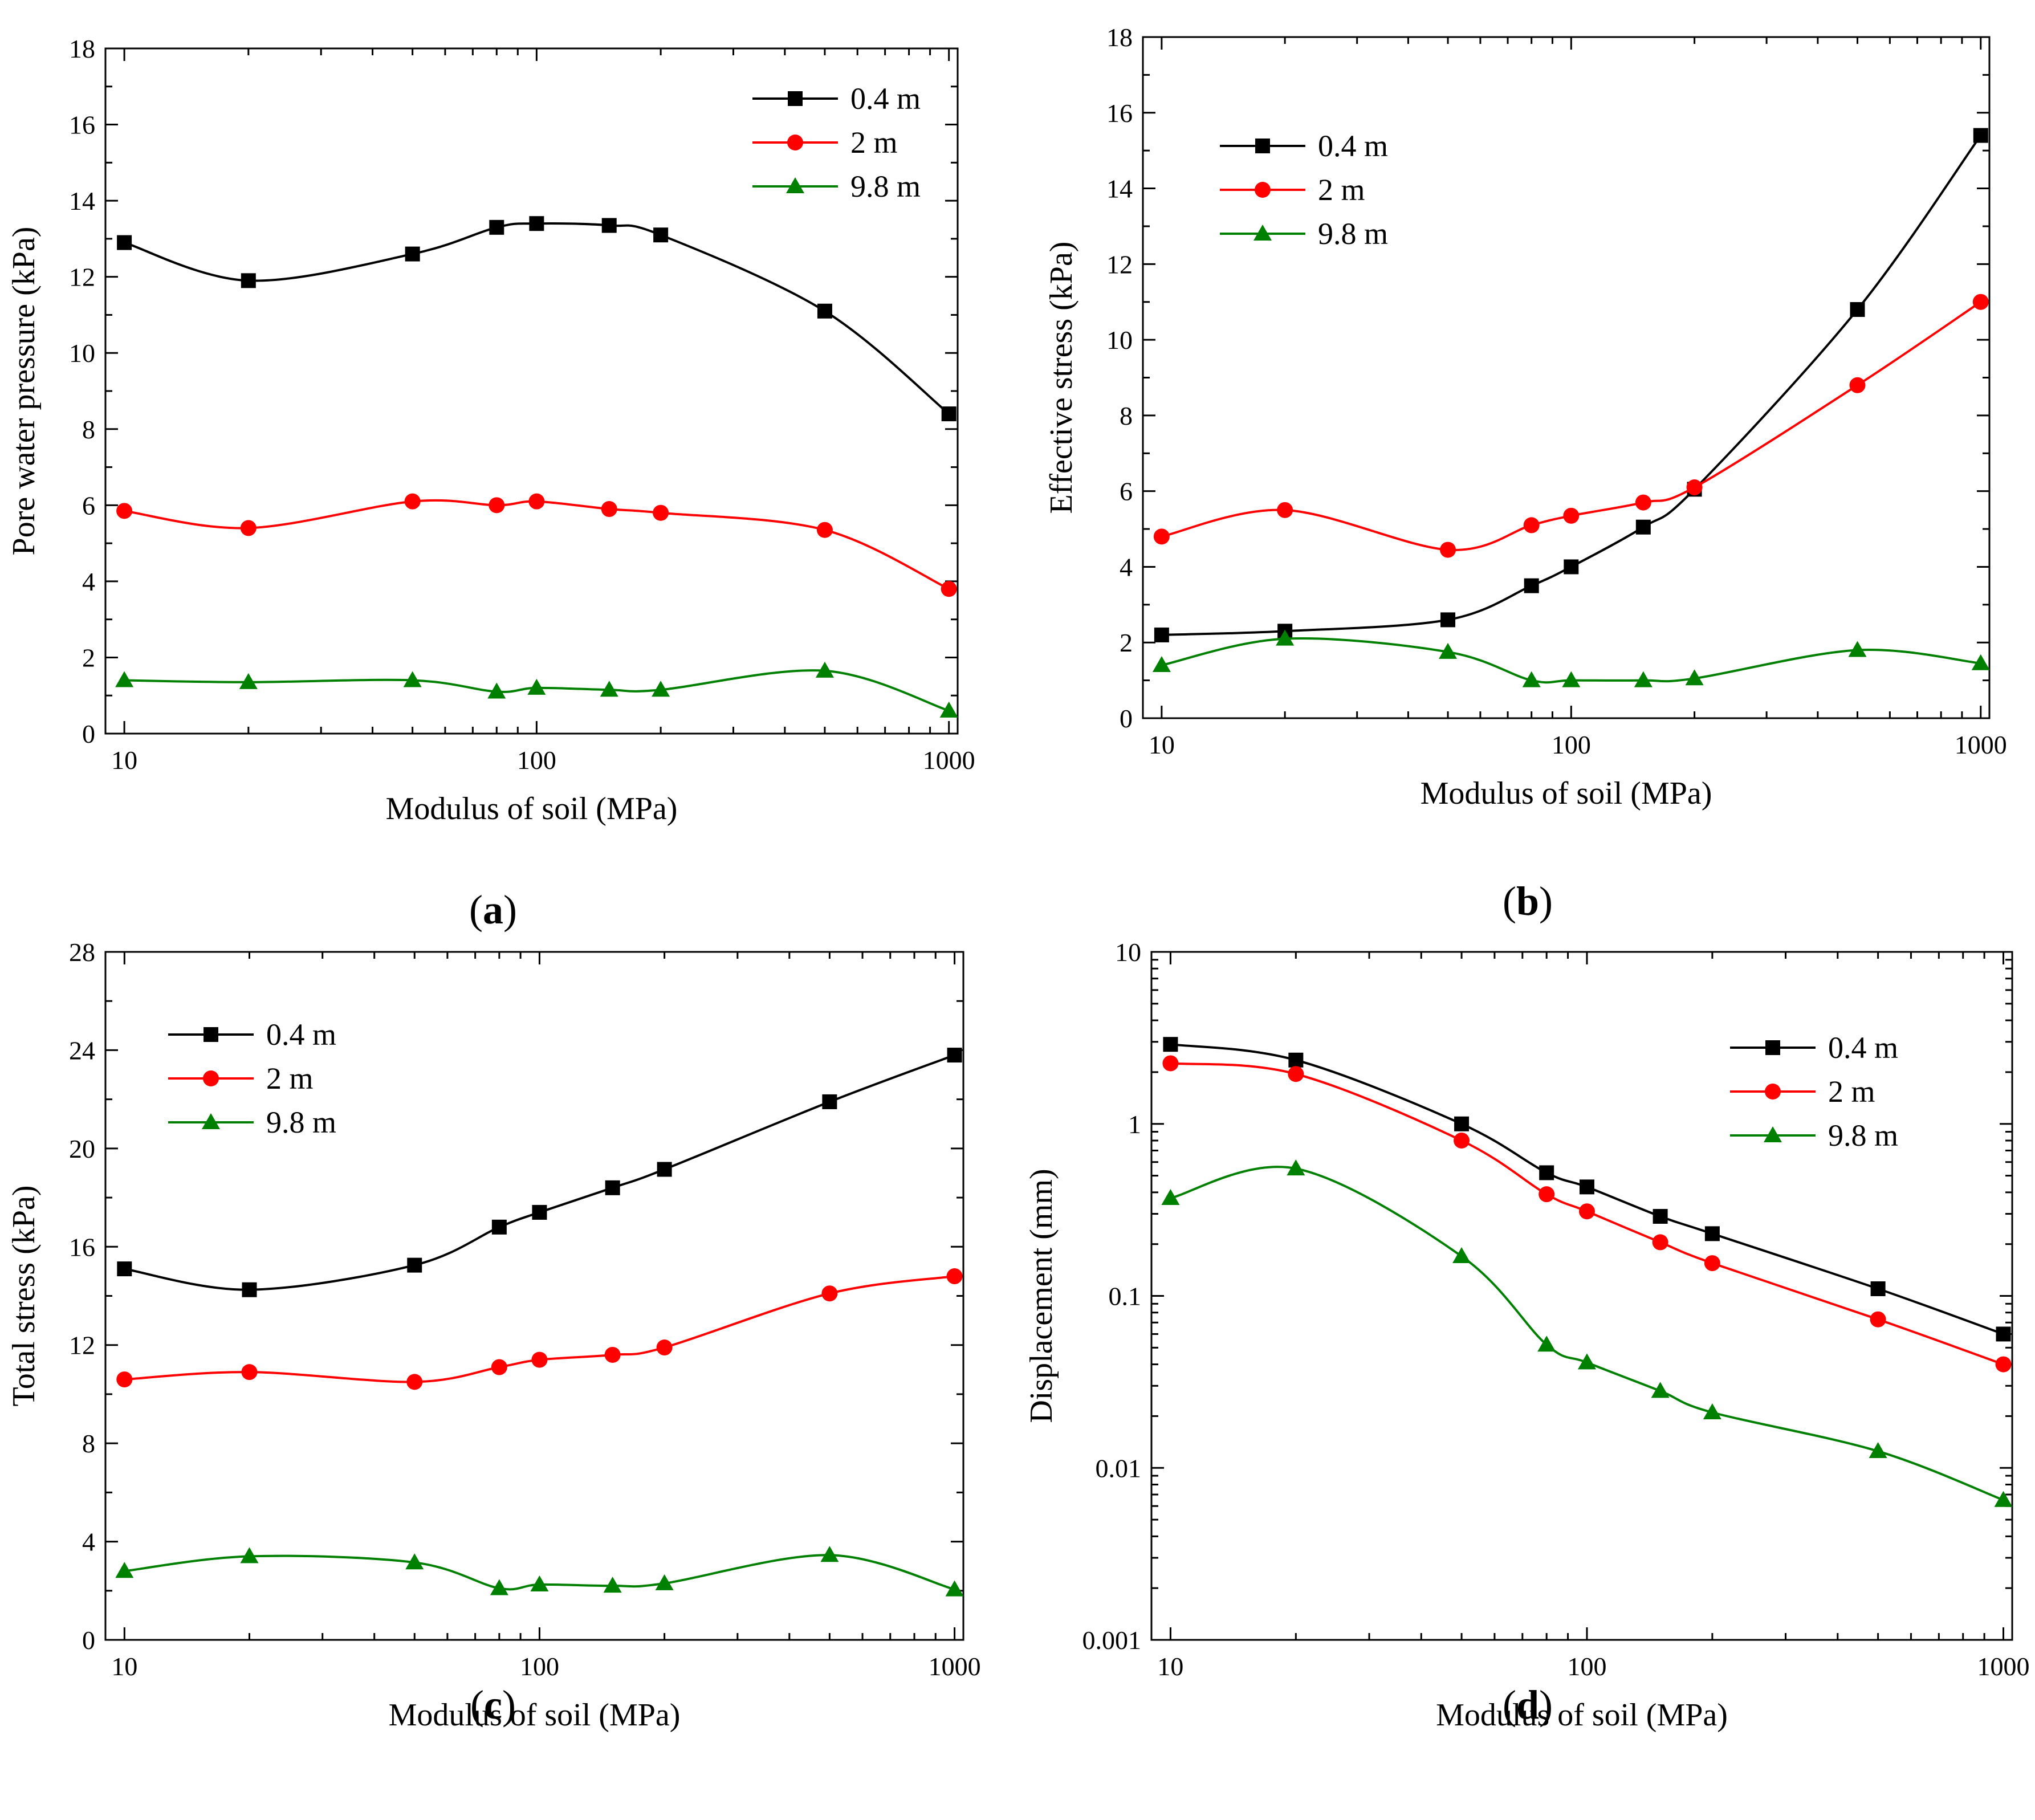 The width and height of the screenshot is (2035, 1820). Describe the element at coordinates (1119, 1468) in the screenshot. I see `y-tick-label: 0.01` at that location.